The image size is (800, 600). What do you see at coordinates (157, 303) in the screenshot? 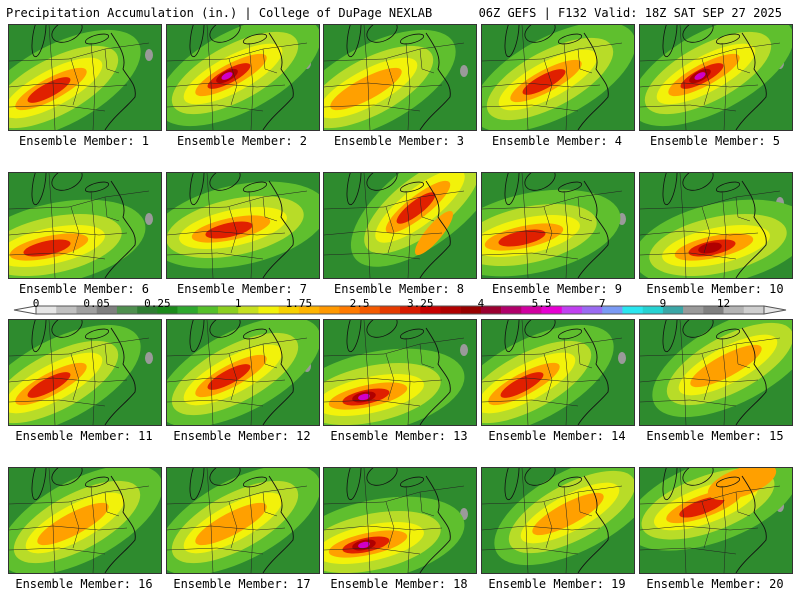
I see `colorbar-tick-label: 0.25` at bounding box center [157, 303].